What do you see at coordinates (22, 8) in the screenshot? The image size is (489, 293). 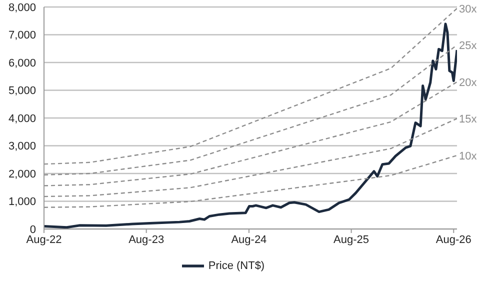 I see `y-tick-label: 8,000` at bounding box center [22, 8].